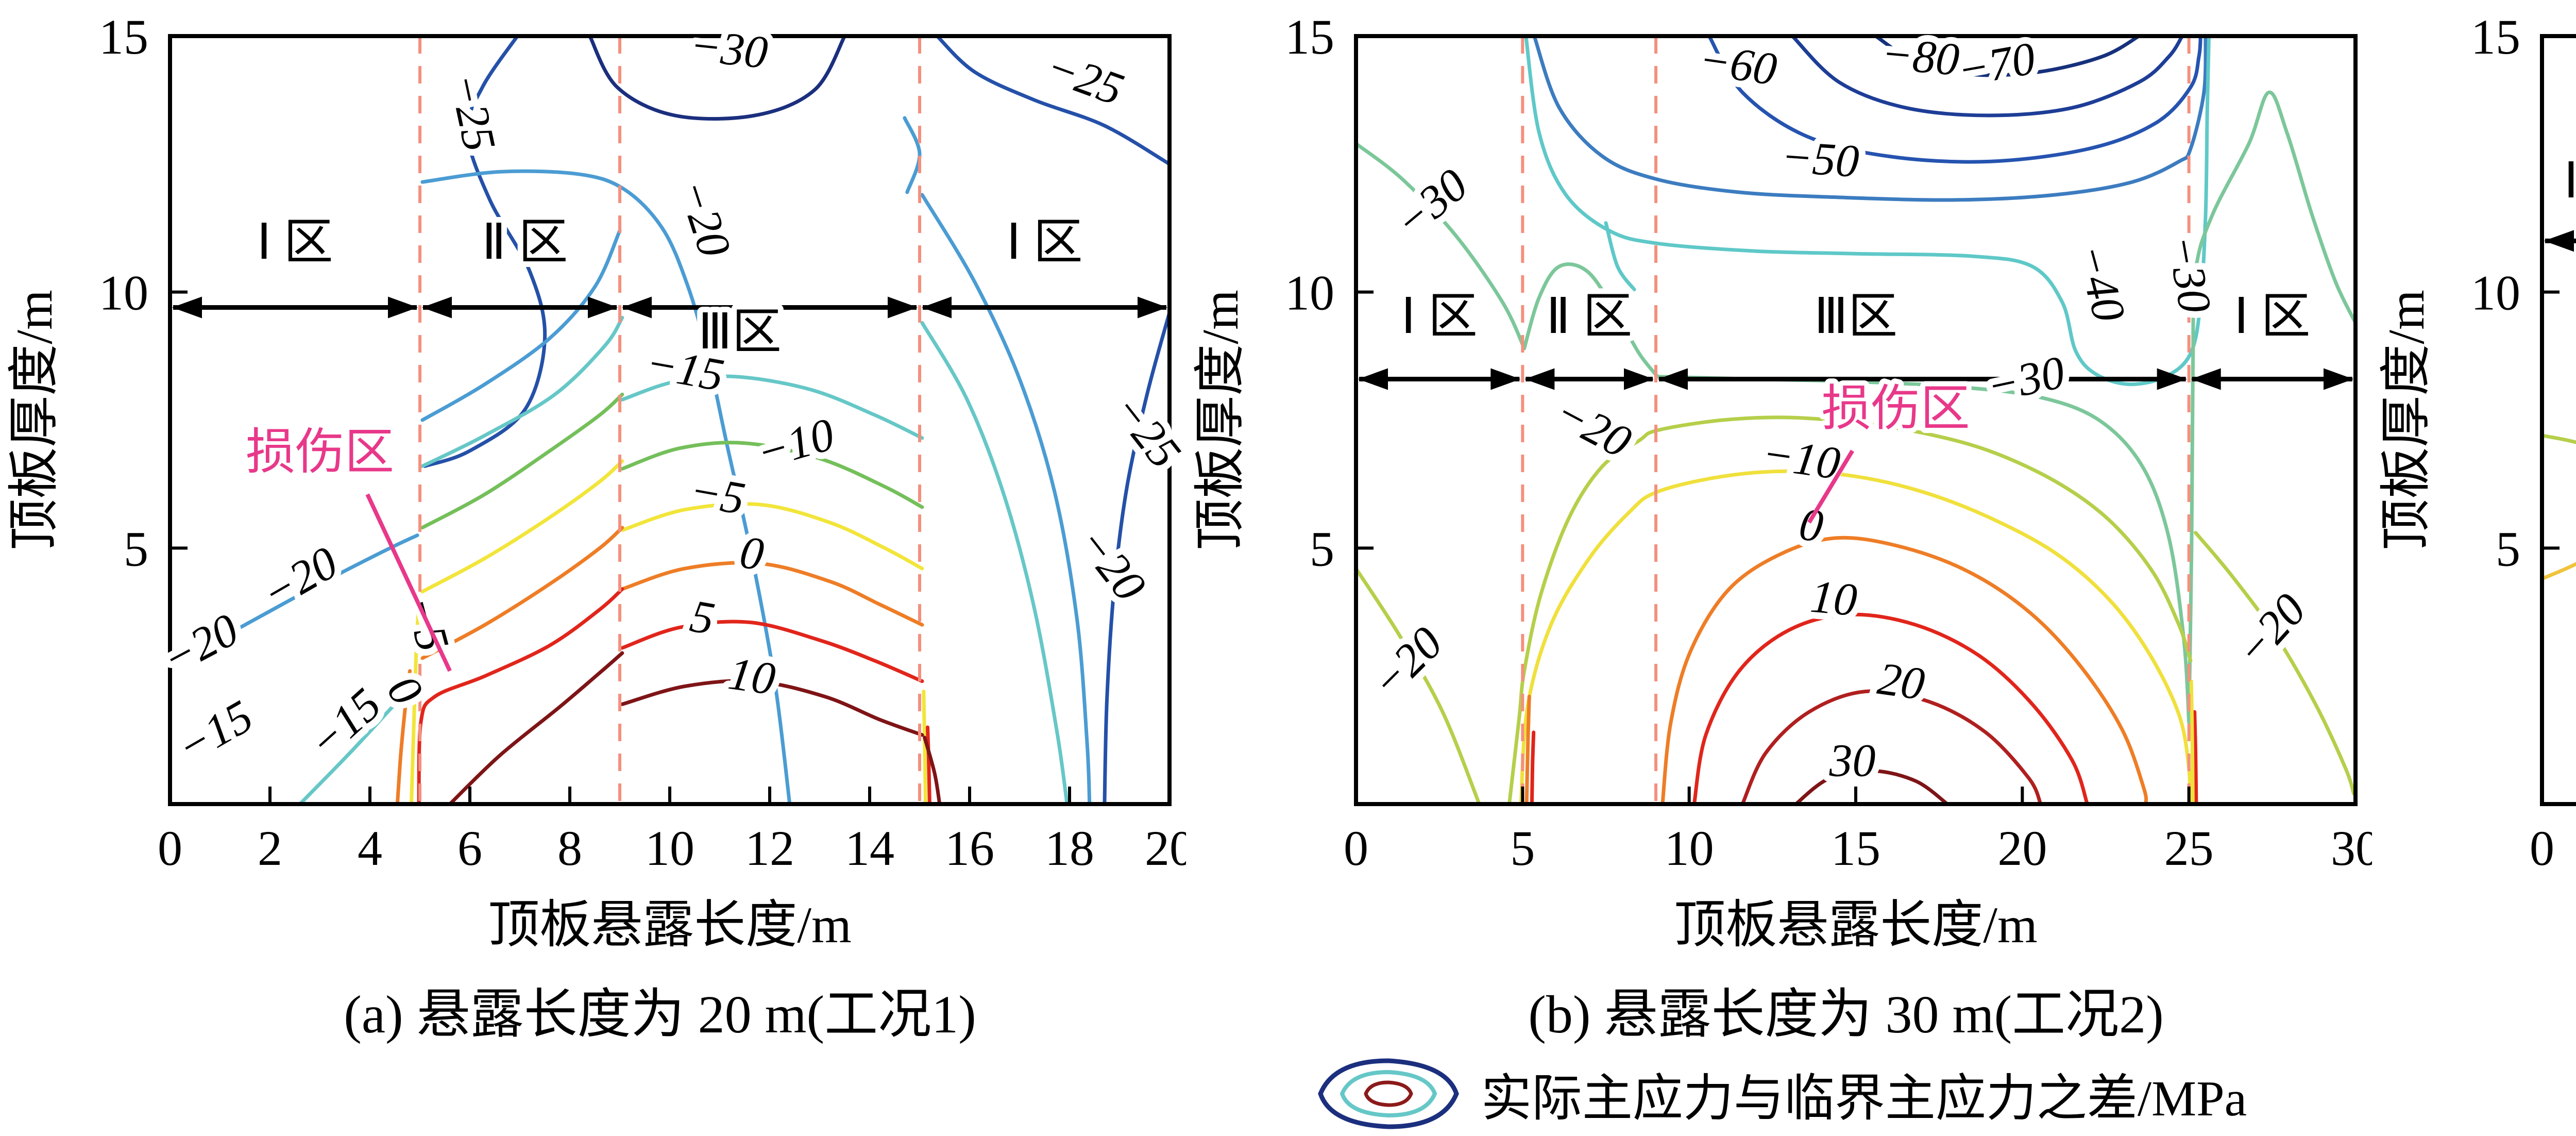 The width and height of the screenshot is (2576, 1136). I want to click on contour-legend-icon, so click(1388, 1093).